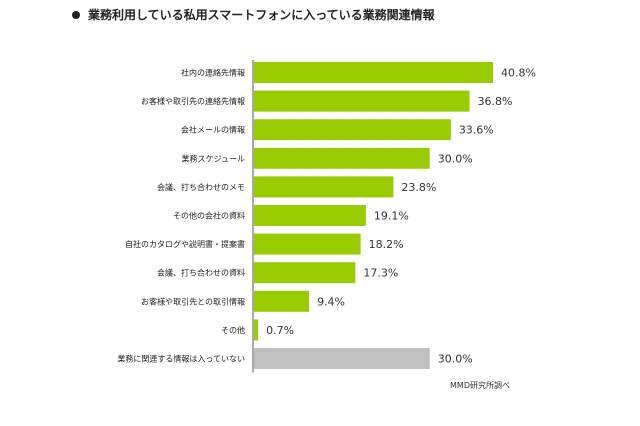 The image size is (640, 426). Describe the element at coordinates (386, 244) in the screenshot. I see `value-label: 18.2%` at that location.